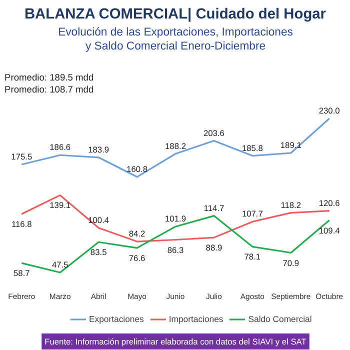 This screenshot has height=350, width=350. Describe the element at coordinates (137, 257) in the screenshot. I see `data-label: 76.6` at that location.